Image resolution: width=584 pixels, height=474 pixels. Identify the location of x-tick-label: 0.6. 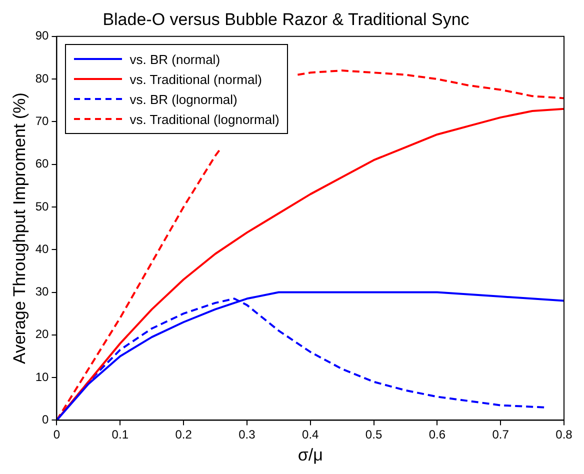
(437, 435).